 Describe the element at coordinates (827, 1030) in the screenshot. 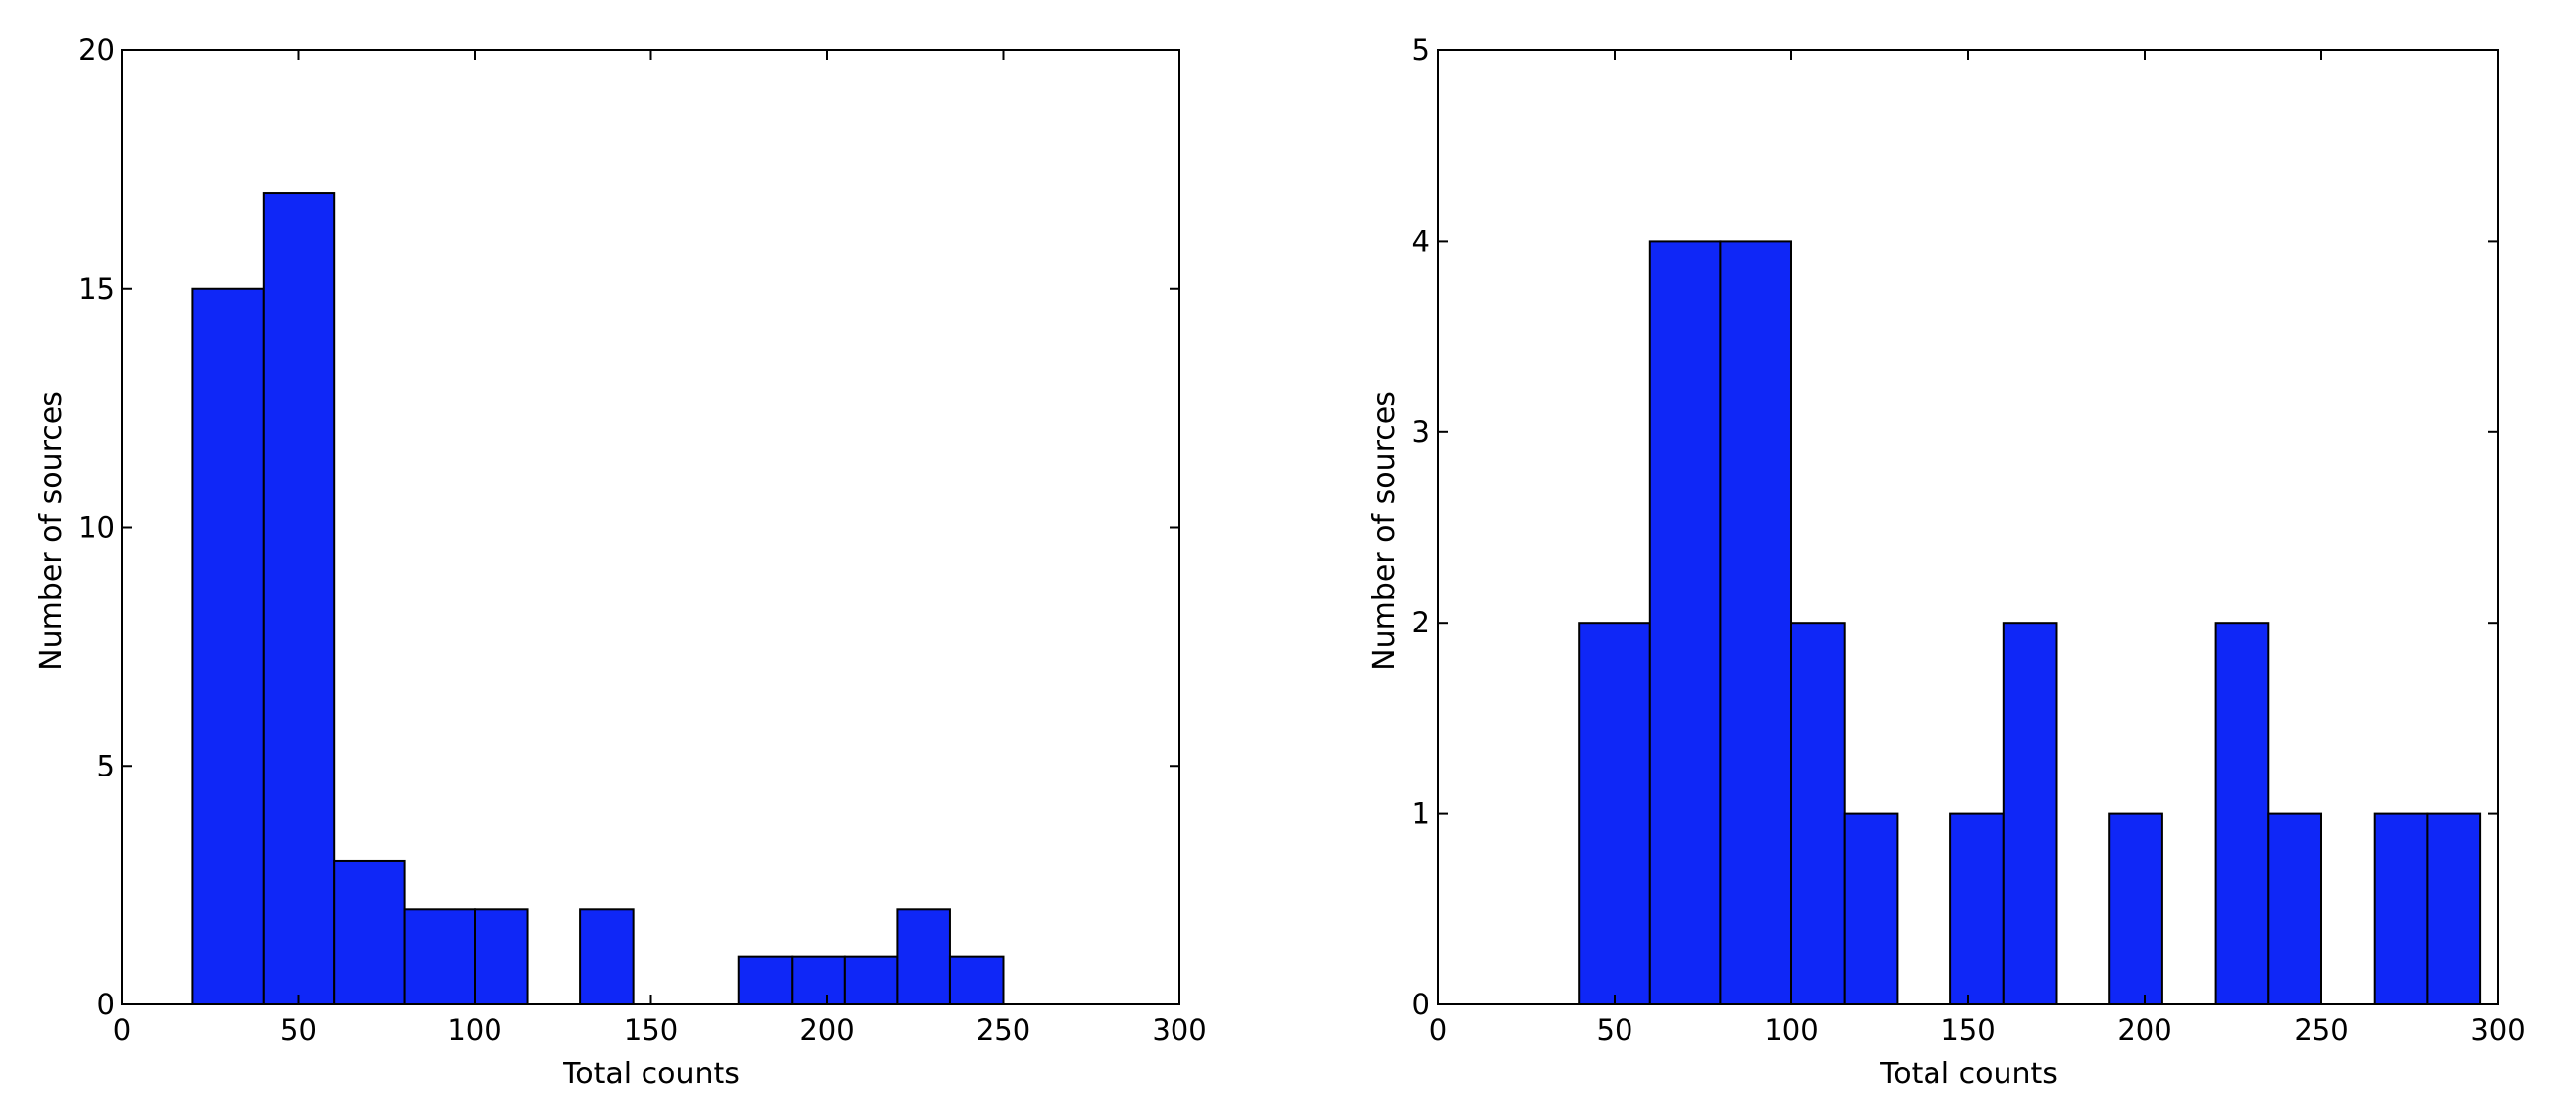

I see `left-x-tick-label: 200` at that location.